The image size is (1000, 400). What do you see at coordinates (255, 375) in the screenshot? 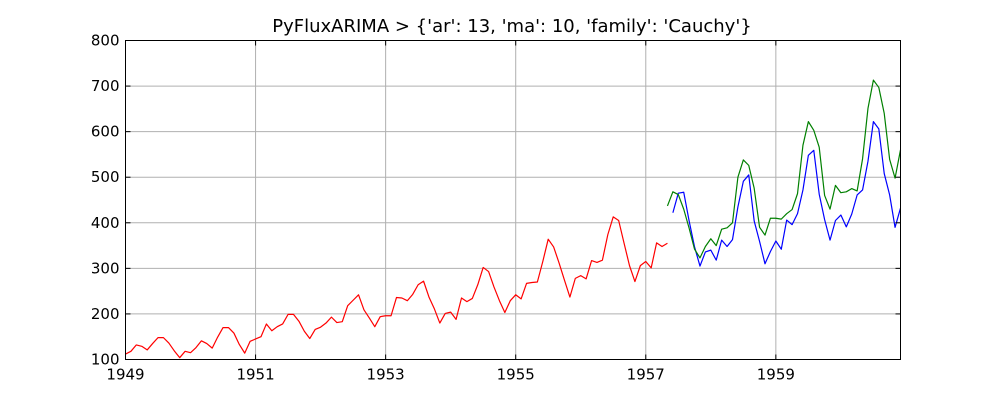
I see `x-tick-label: 1951` at bounding box center [255, 375].